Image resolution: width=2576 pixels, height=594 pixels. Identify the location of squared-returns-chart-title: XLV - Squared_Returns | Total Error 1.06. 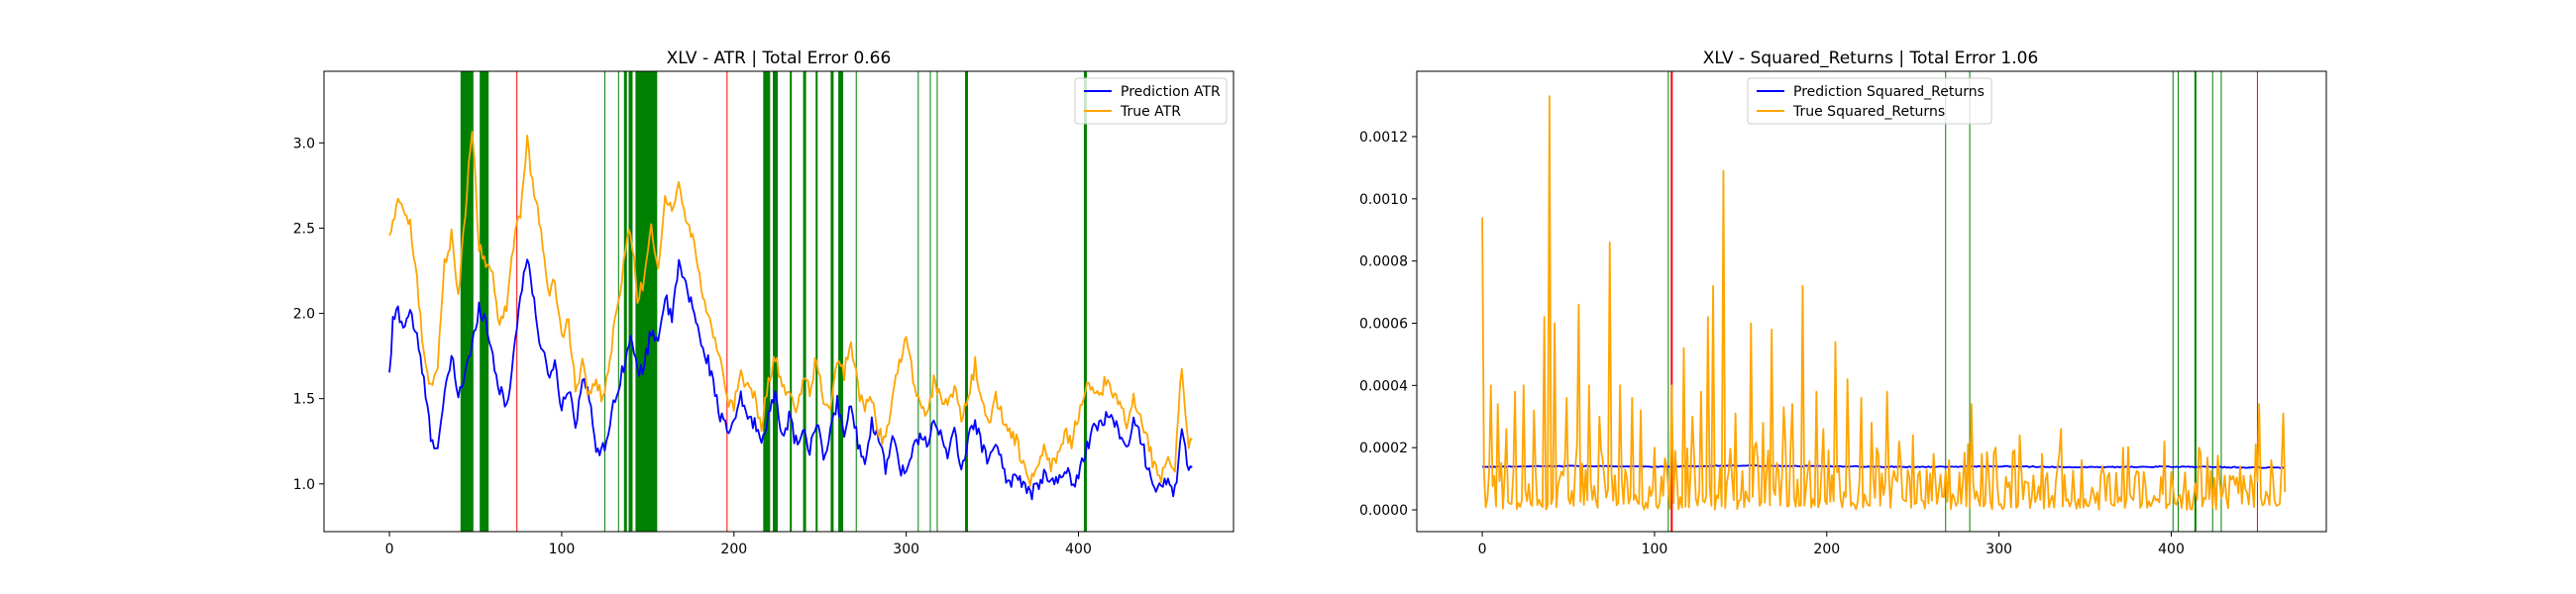
(1871, 58).